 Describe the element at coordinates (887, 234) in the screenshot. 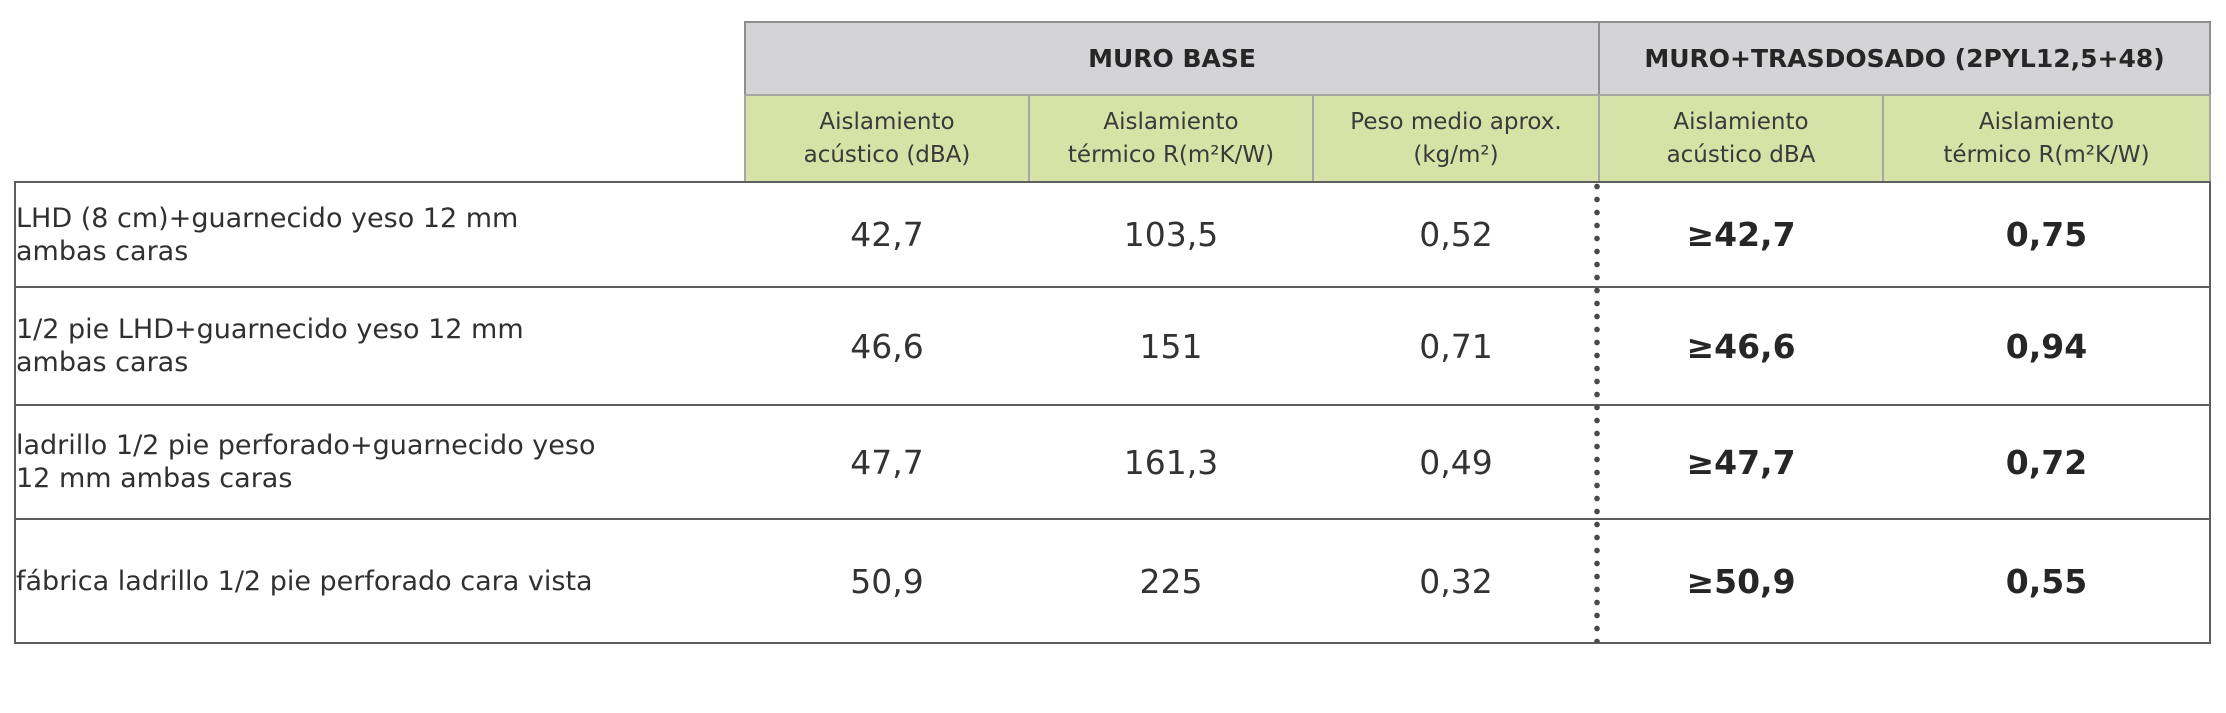

I see `cell-acustico: 42,7` at that location.